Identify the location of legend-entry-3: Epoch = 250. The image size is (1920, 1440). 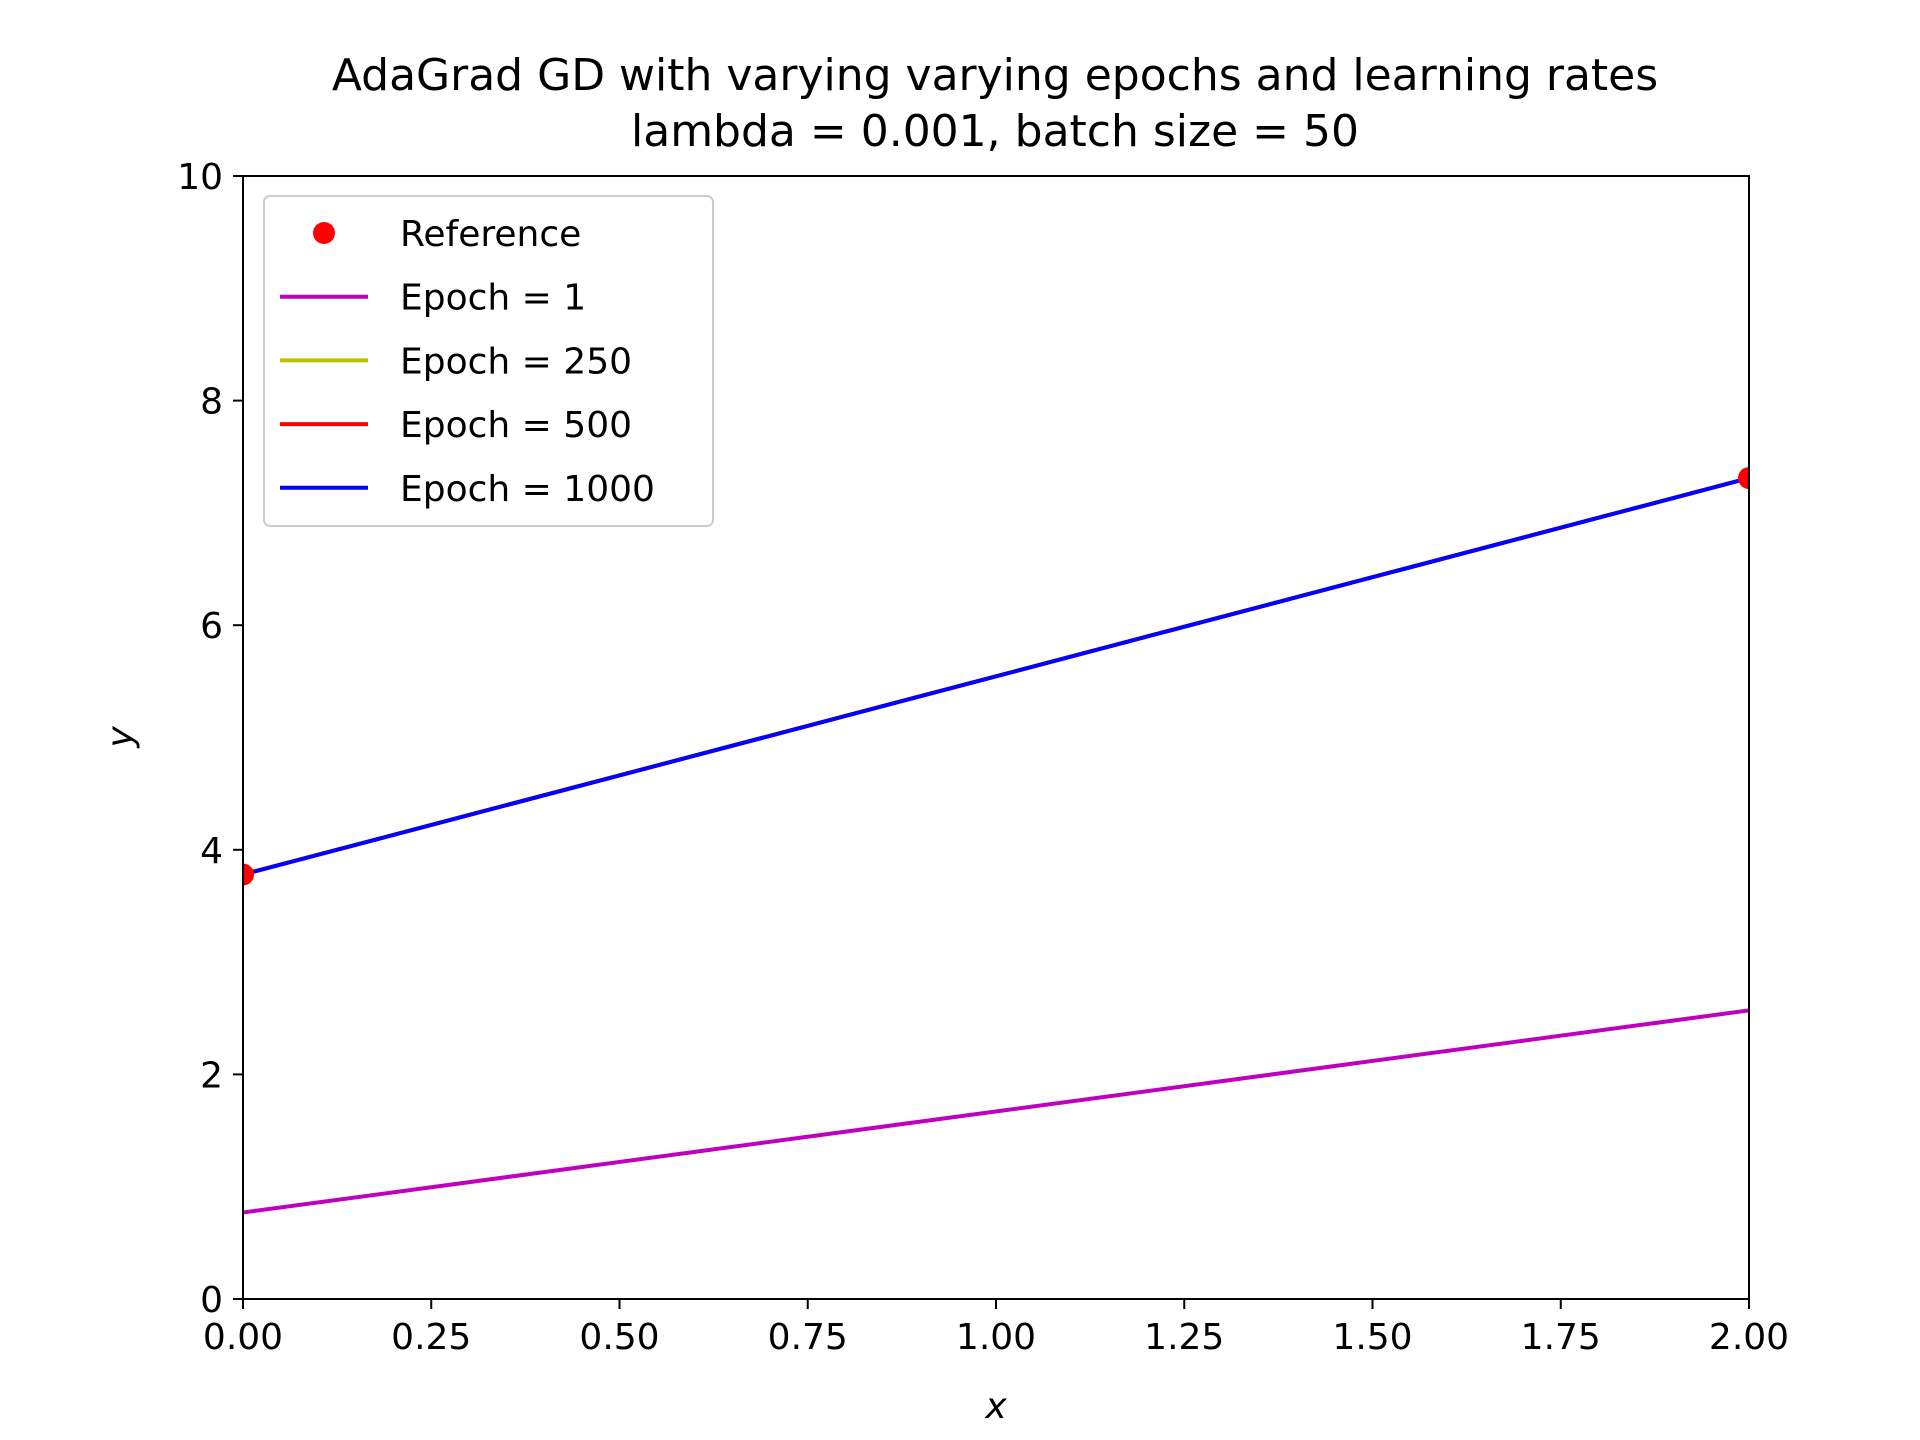
(456, 361).